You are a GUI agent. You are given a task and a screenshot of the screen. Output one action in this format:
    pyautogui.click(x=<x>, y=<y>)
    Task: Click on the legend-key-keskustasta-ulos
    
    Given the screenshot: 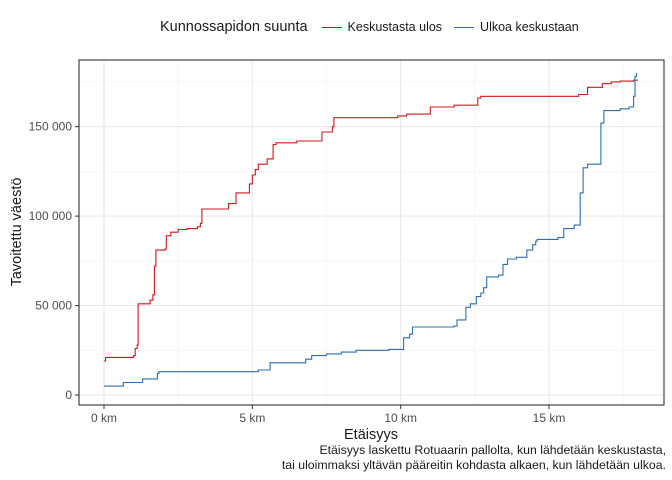 What is the action you would take?
    pyautogui.click(x=331, y=27)
    